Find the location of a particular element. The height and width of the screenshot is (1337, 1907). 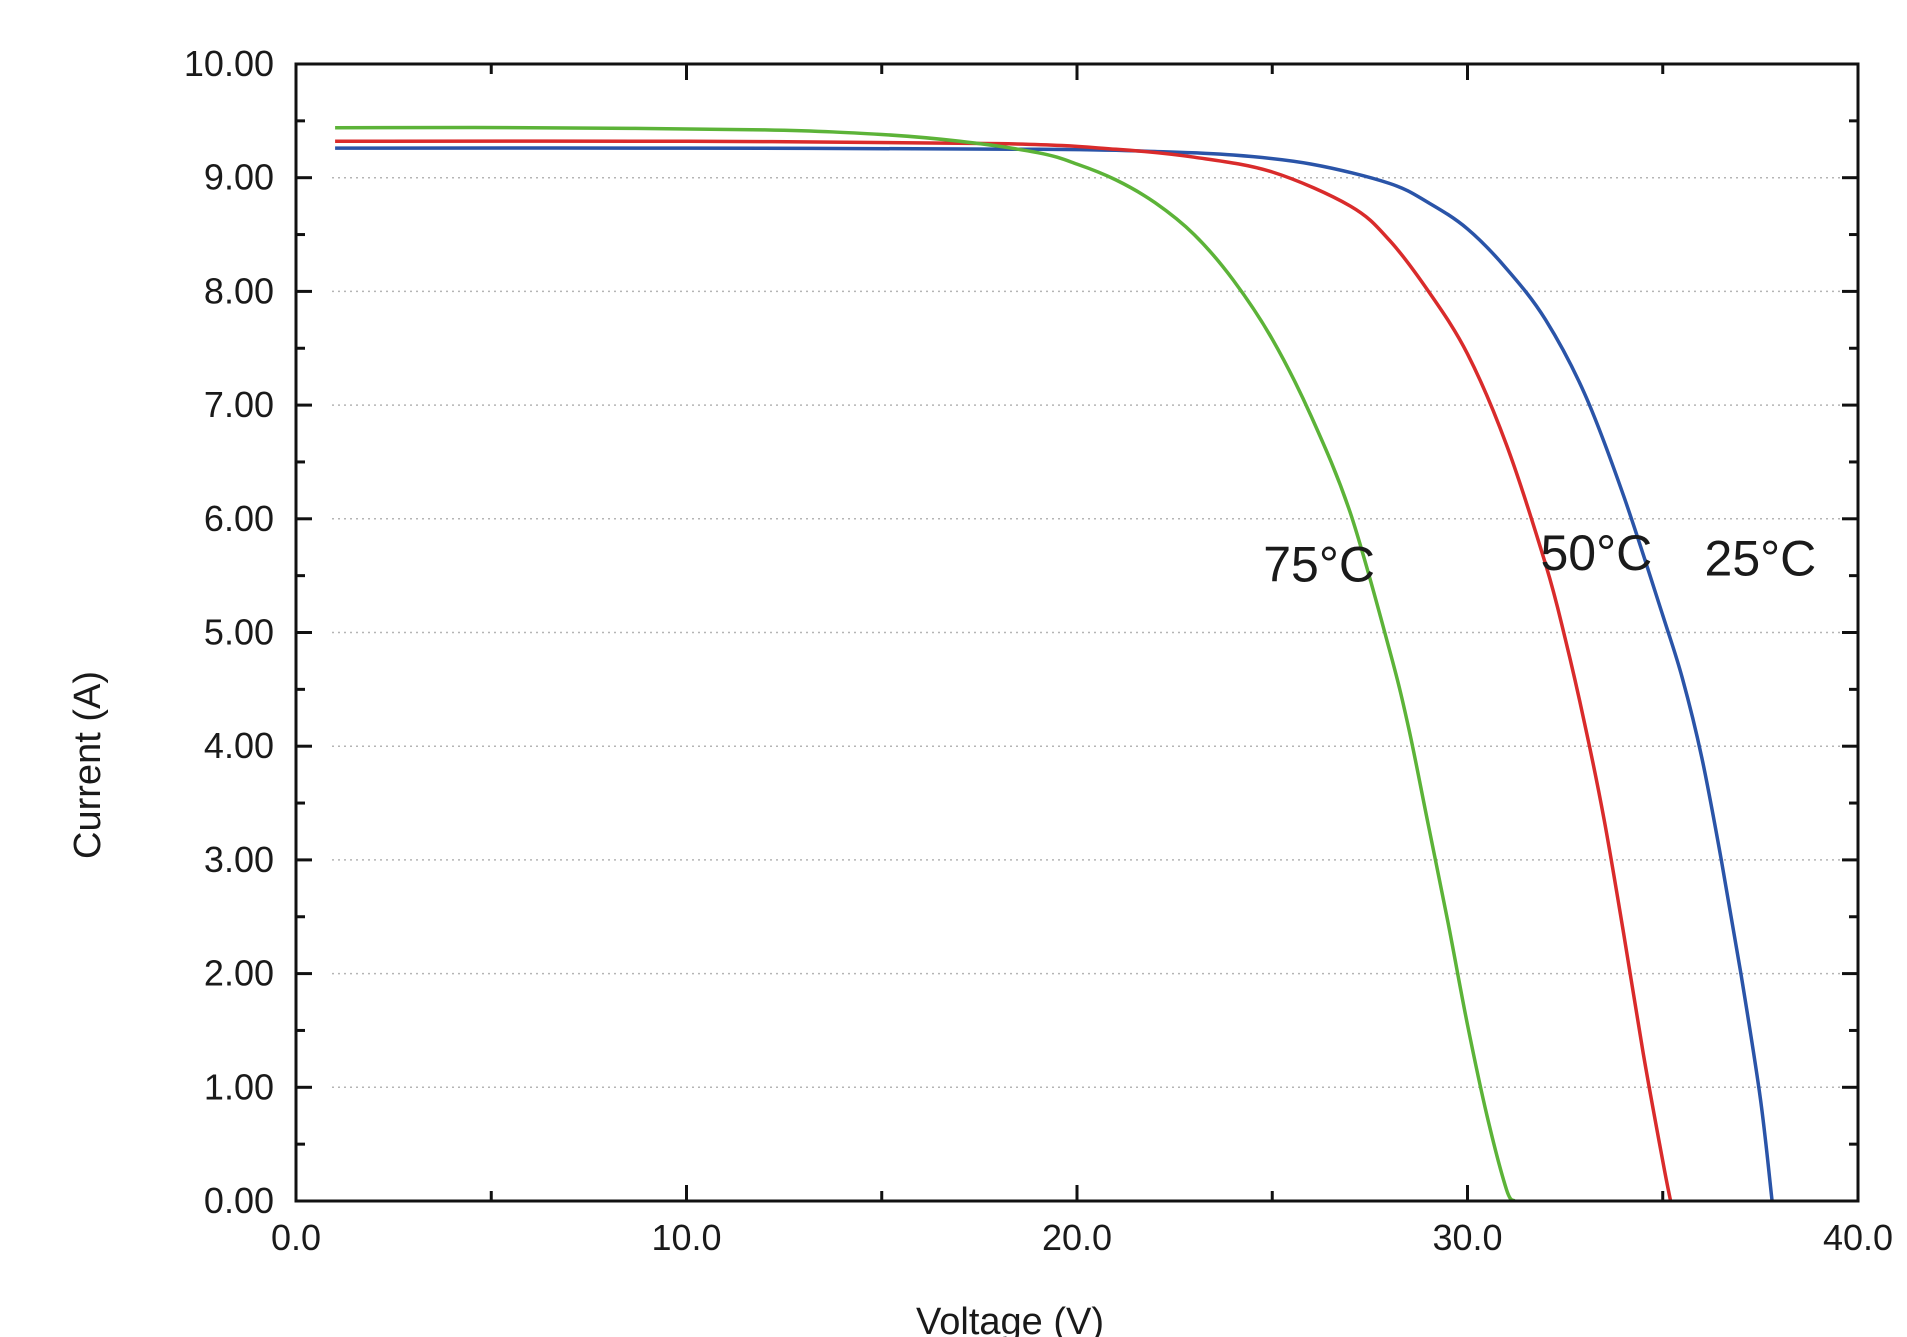

y-tick-label: 7.00 is located at coordinates (239, 404).